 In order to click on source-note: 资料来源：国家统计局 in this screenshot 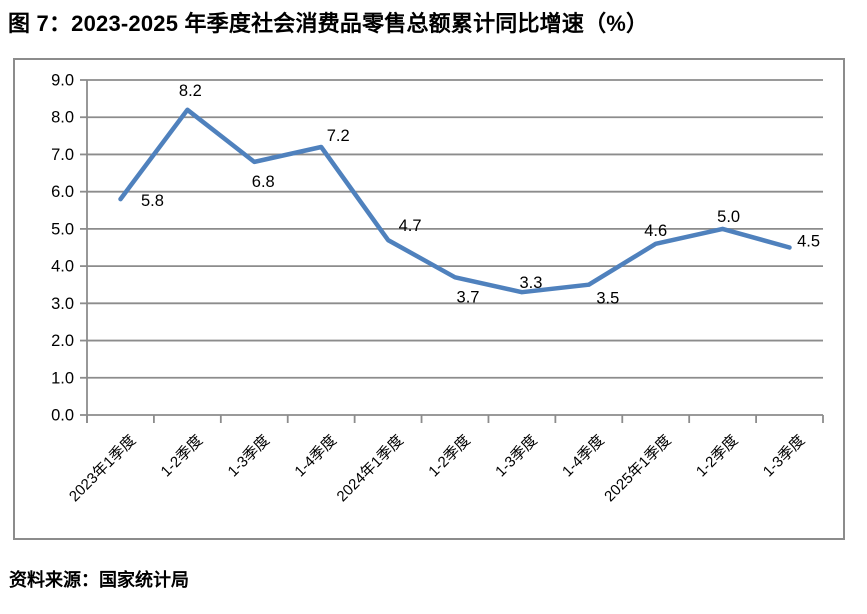, I will do `click(99, 580)`.